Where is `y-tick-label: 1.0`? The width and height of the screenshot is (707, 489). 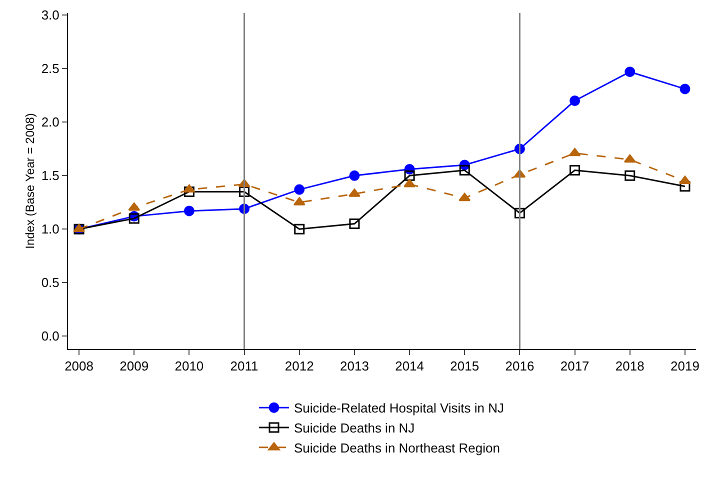
y-tick-label: 1.0 is located at coordinates (50, 229).